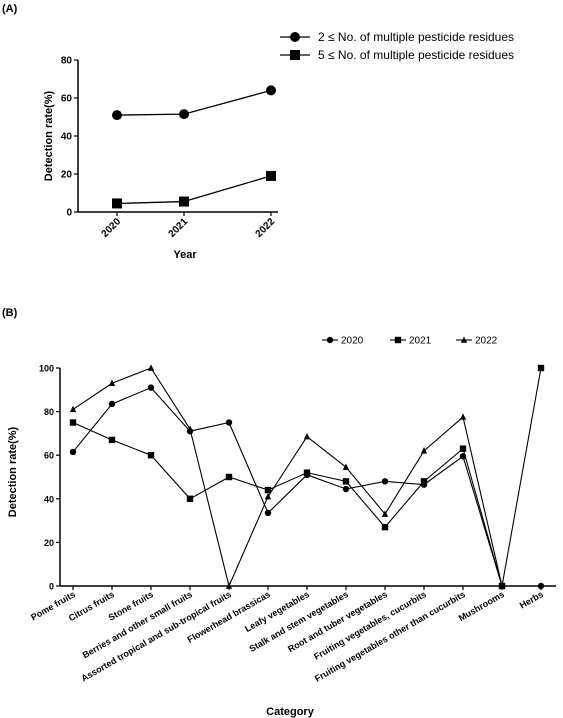 Image resolution: width=563 pixels, height=718 pixels. Describe the element at coordinates (290, 712) in the screenshot. I see `panel-b-x-axis-title: Category` at that location.